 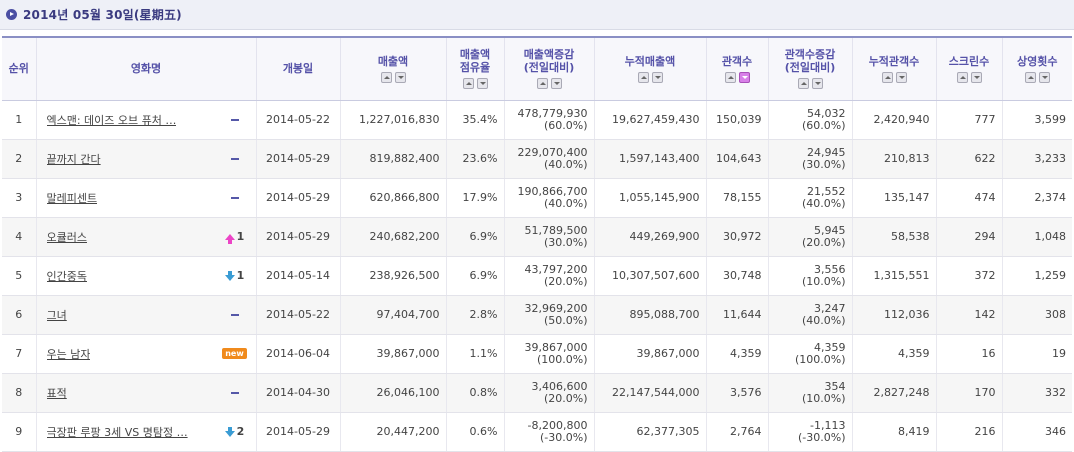 I want to click on movie-title-link: 끝까지 간다, so click(x=73, y=159).